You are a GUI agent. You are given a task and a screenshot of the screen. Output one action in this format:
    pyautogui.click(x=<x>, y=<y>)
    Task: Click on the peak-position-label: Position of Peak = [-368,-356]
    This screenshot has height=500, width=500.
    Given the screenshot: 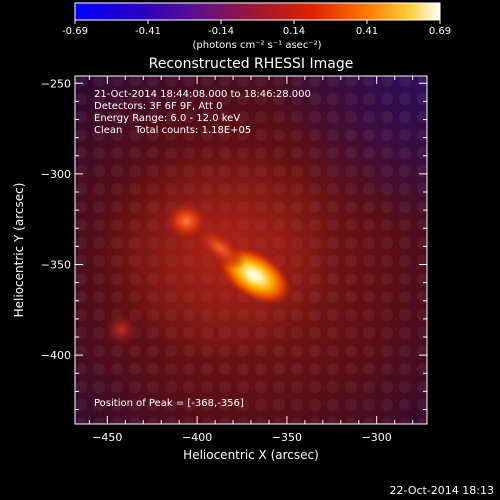 What is the action you would take?
    pyautogui.click(x=169, y=403)
    